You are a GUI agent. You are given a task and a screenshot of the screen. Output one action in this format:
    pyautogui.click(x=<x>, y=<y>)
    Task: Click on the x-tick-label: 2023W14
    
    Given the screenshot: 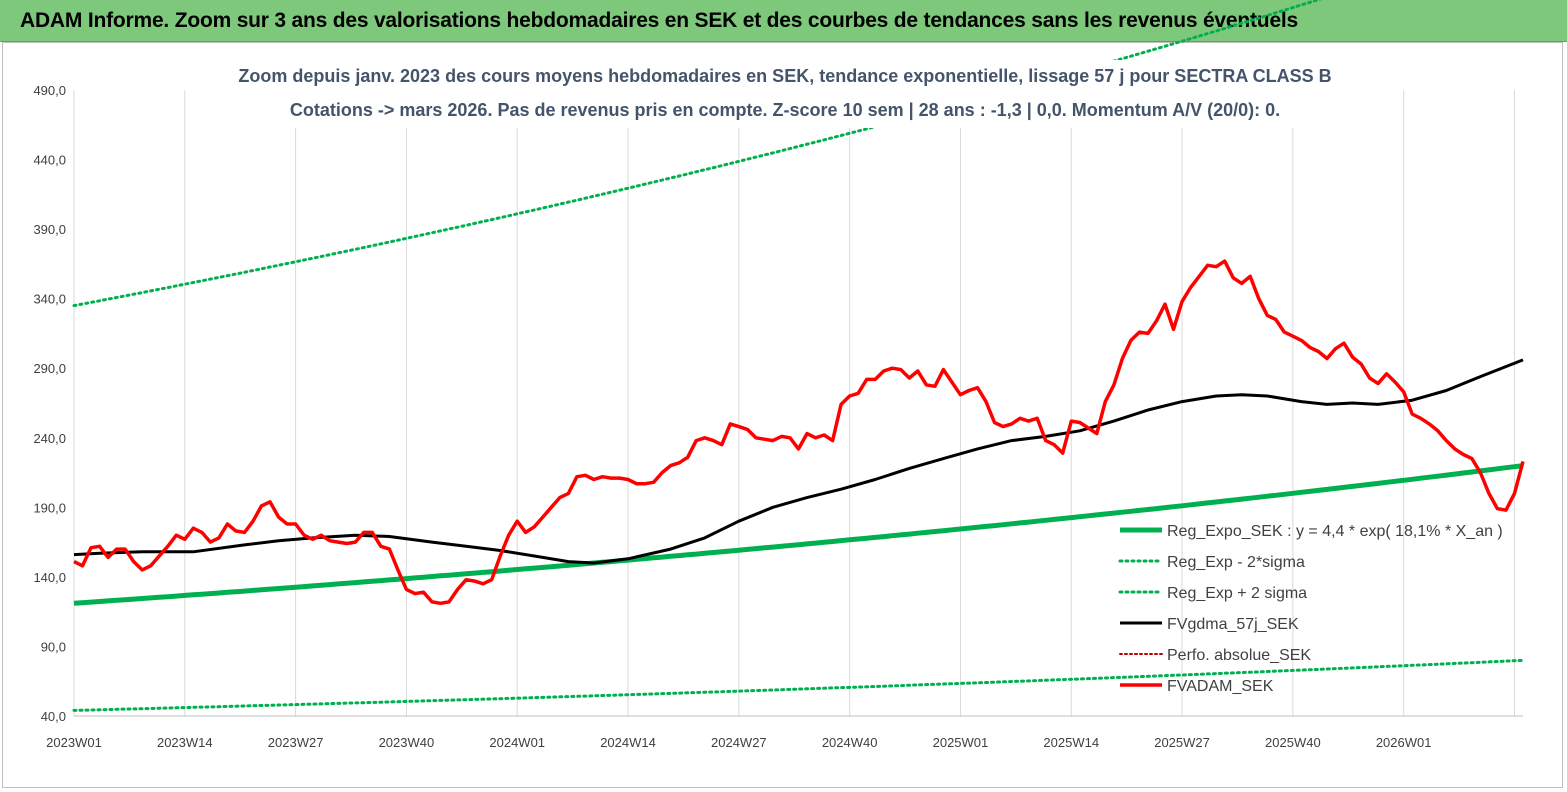 What is the action you would take?
    pyautogui.click(x=185, y=742)
    